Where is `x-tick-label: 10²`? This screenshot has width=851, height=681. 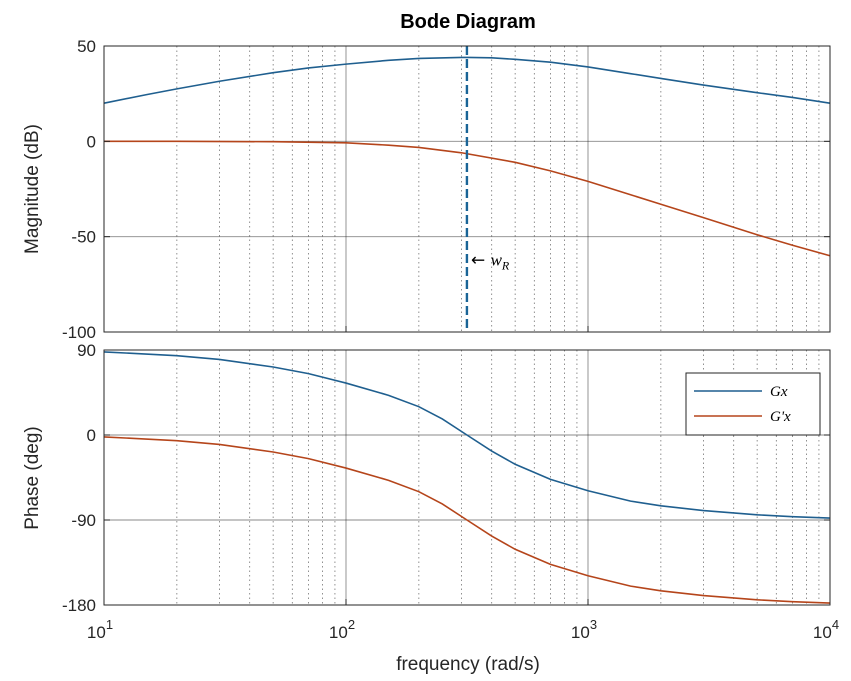 x-tick-label: 10² is located at coordinates (342, 629).